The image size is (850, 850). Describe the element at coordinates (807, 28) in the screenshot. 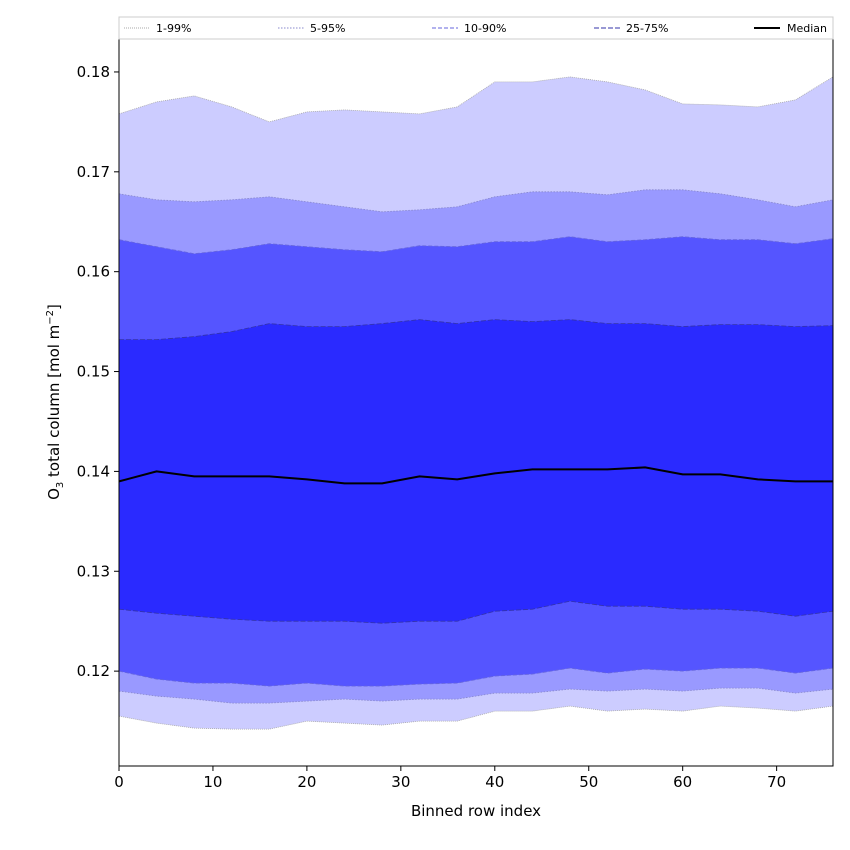

I see `legend-label: Median` at that location.